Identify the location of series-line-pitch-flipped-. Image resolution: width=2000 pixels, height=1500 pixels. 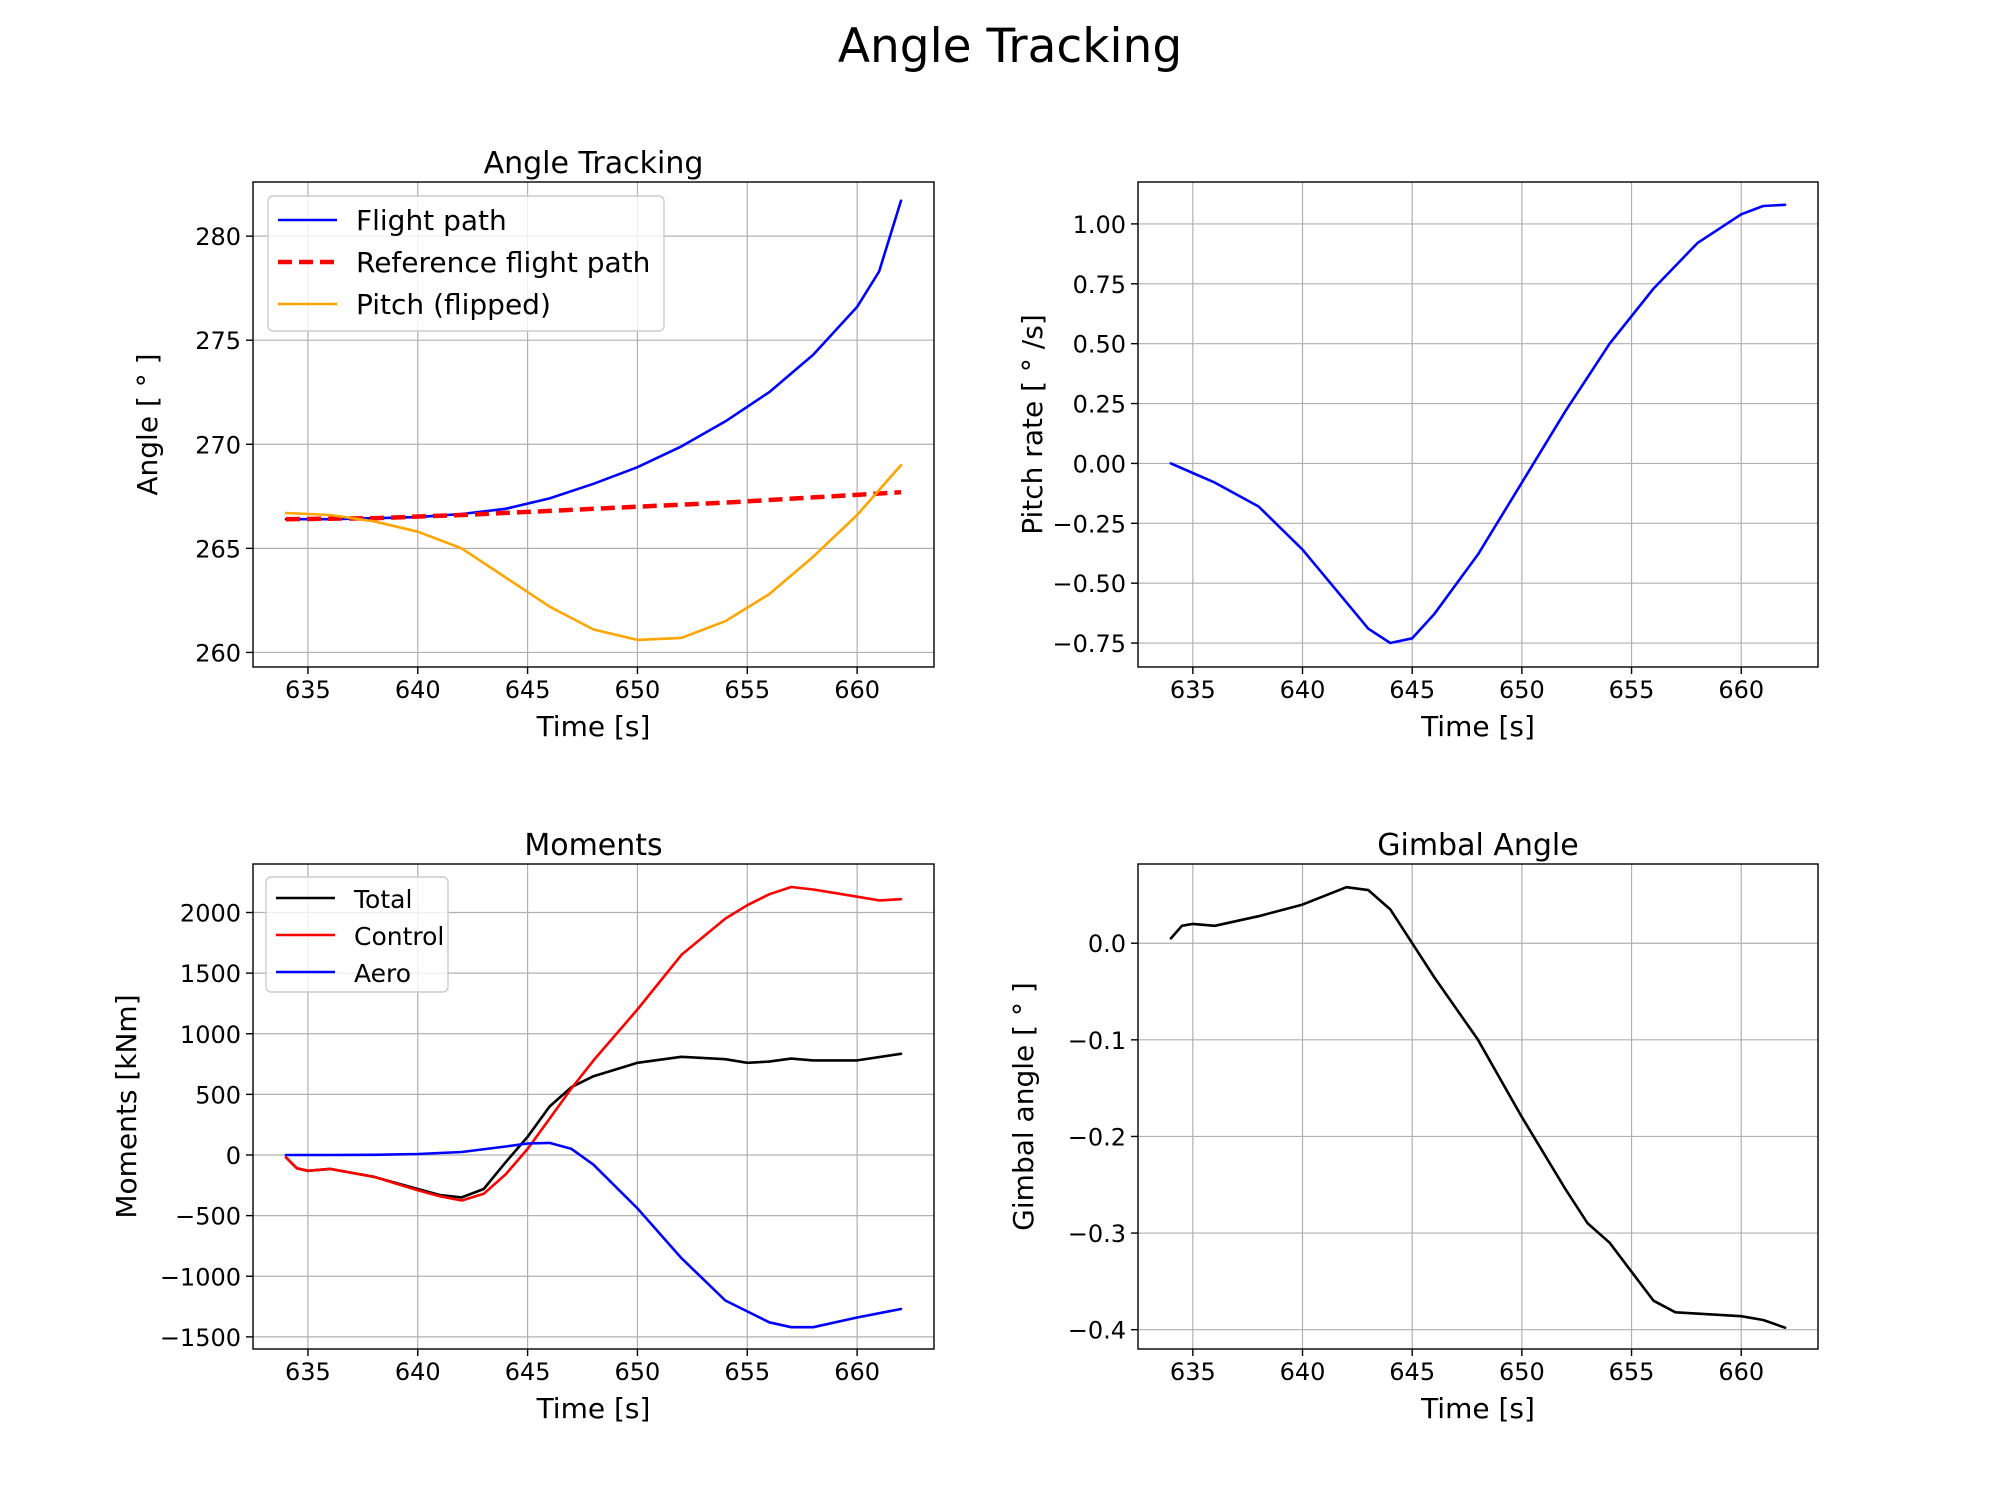
(593, 552).